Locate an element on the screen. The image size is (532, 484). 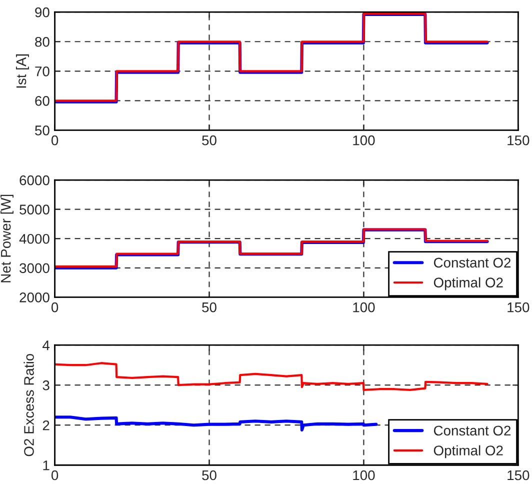
y-tick-label: 3000 is located at coordinates (35, 268).